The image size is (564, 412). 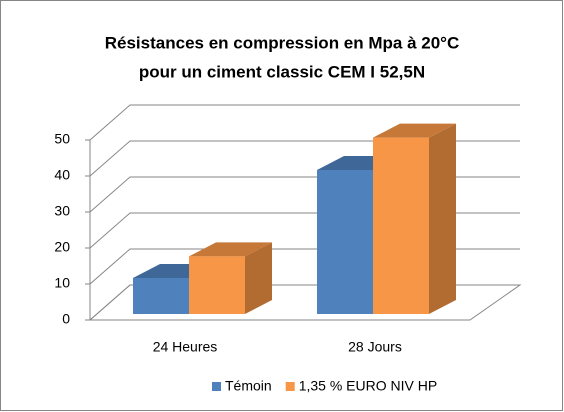 What do you see at coordinates (185, 347) in the screenshot?
I see `x-tick-label: 24 Heures` at bounding box center [185, 347].